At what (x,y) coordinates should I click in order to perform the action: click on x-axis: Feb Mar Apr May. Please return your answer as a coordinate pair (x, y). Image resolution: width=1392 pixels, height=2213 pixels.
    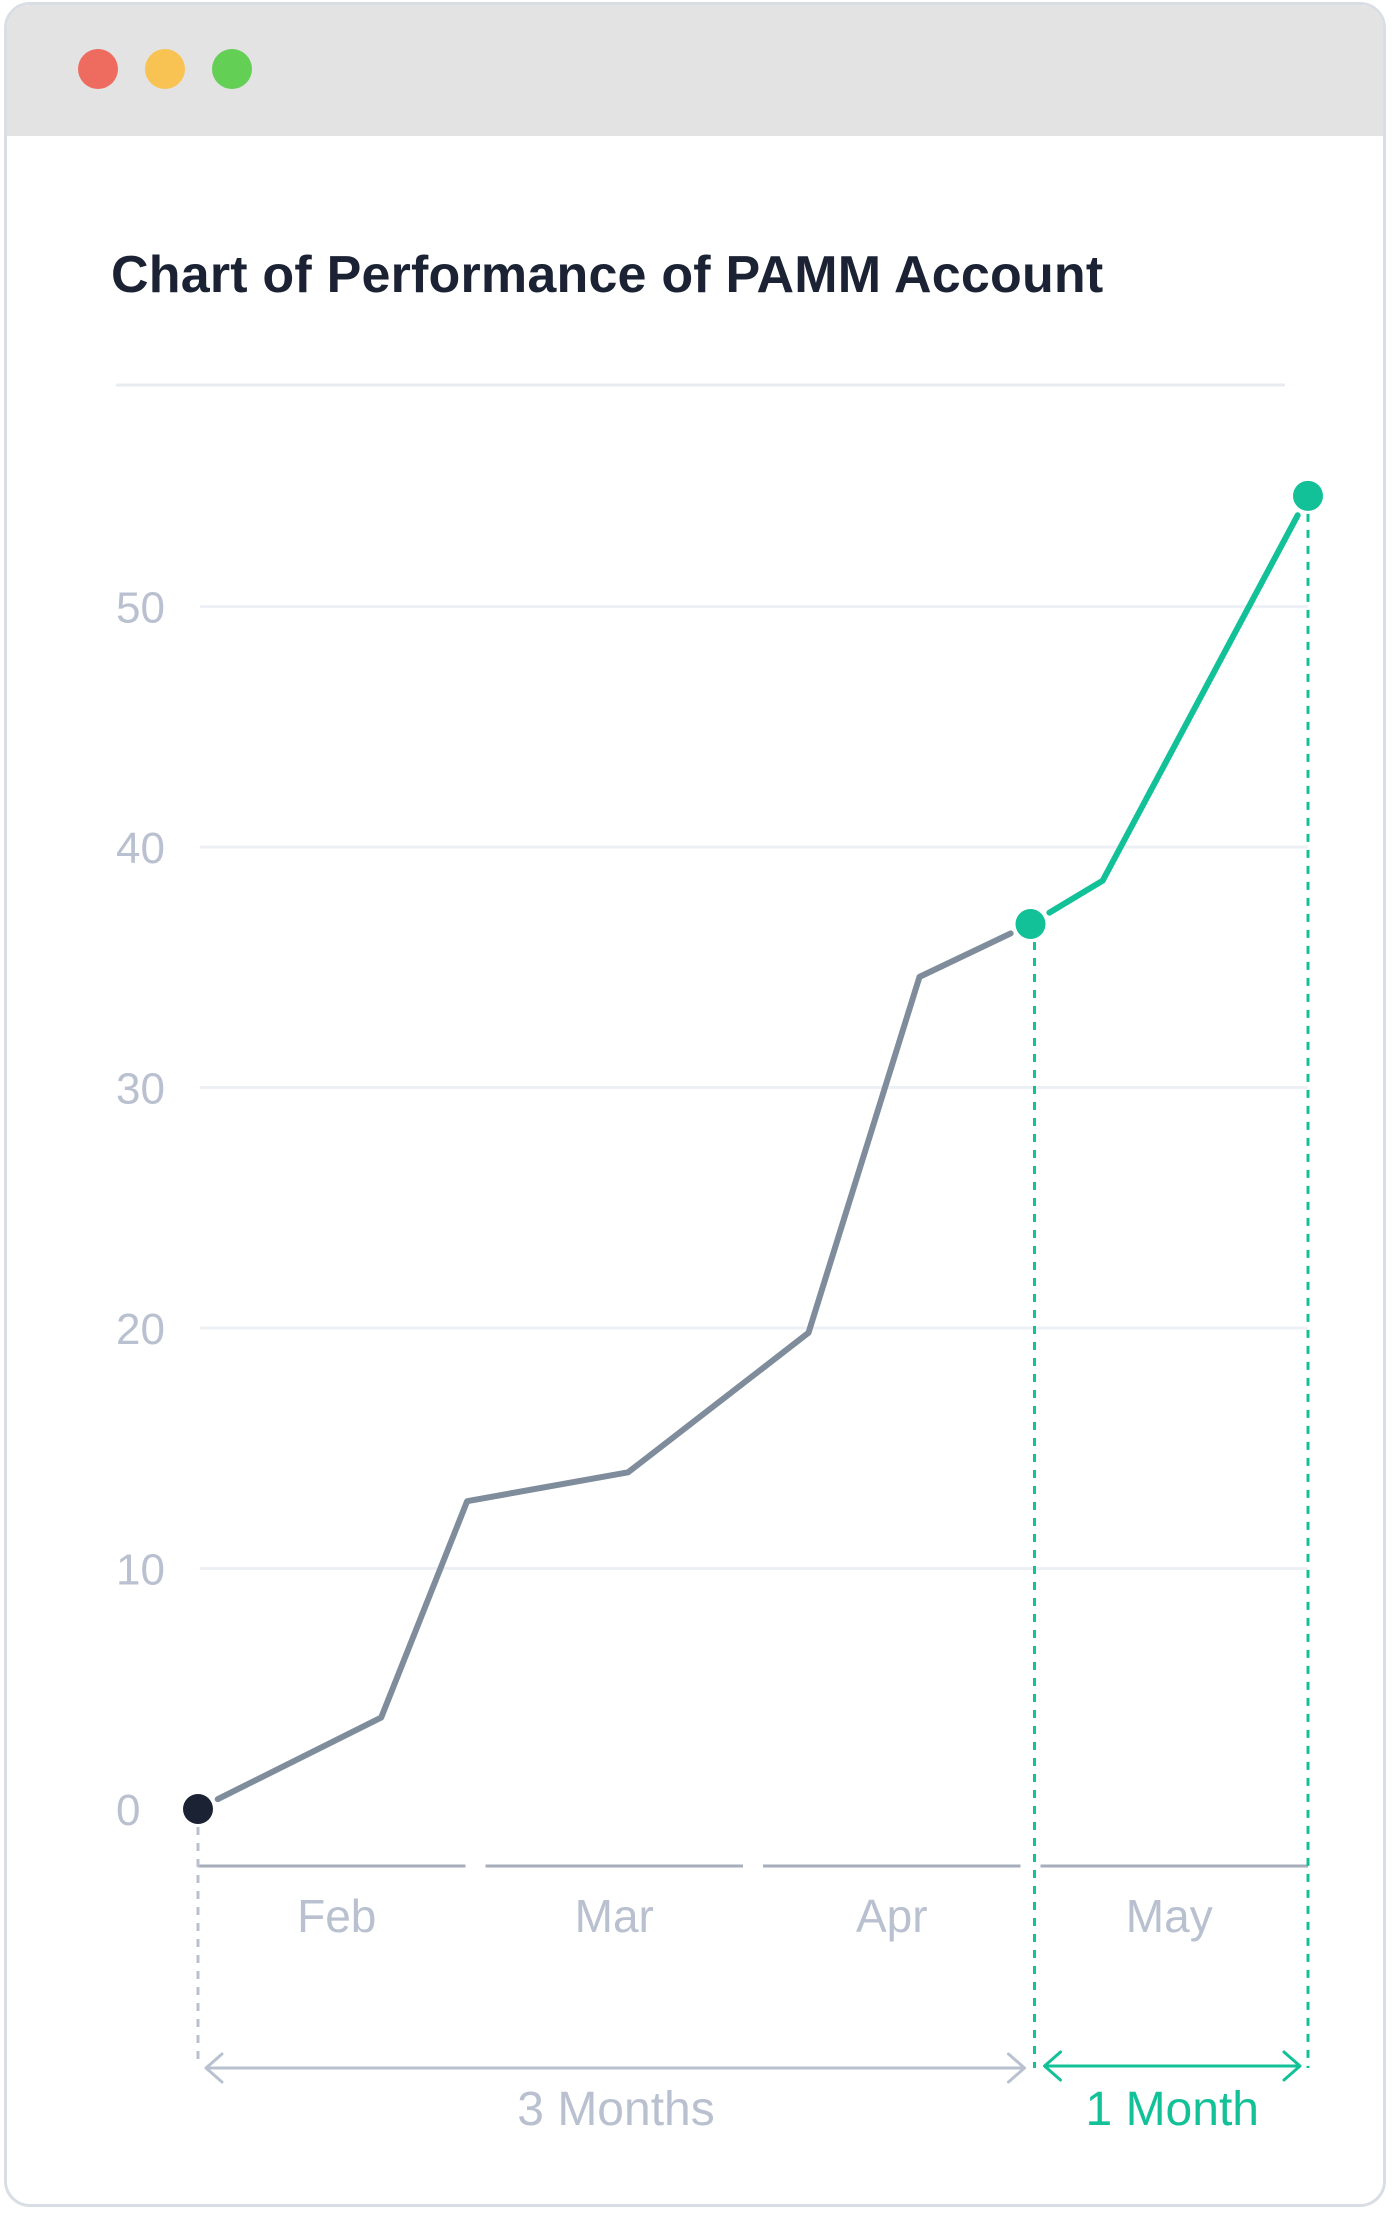
    Looking at the image, I should click on (753, 1903).